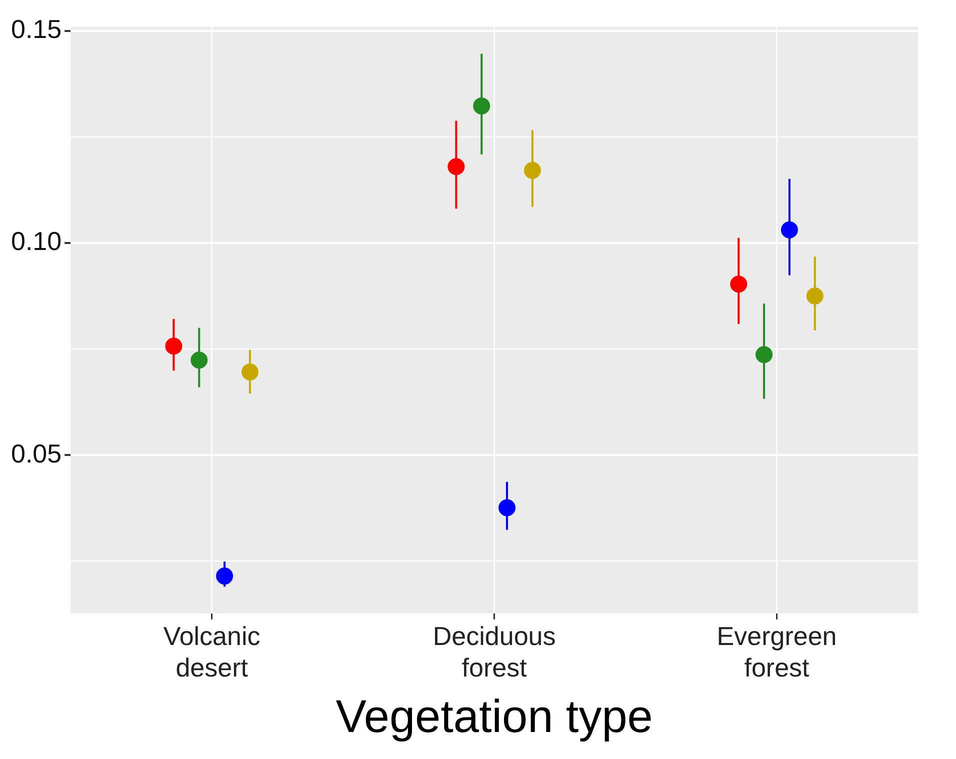  I want to click on x-tick-label: Deciduous forest, so click(494, 651).